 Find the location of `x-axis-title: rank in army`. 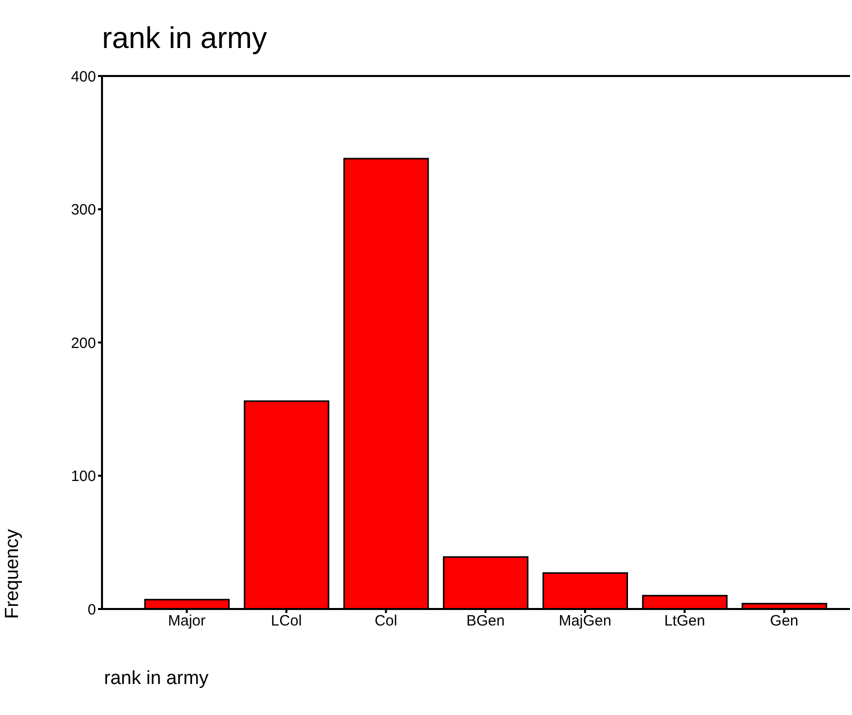

x-axis-title: rank in army is located at coordinates (156, 679).